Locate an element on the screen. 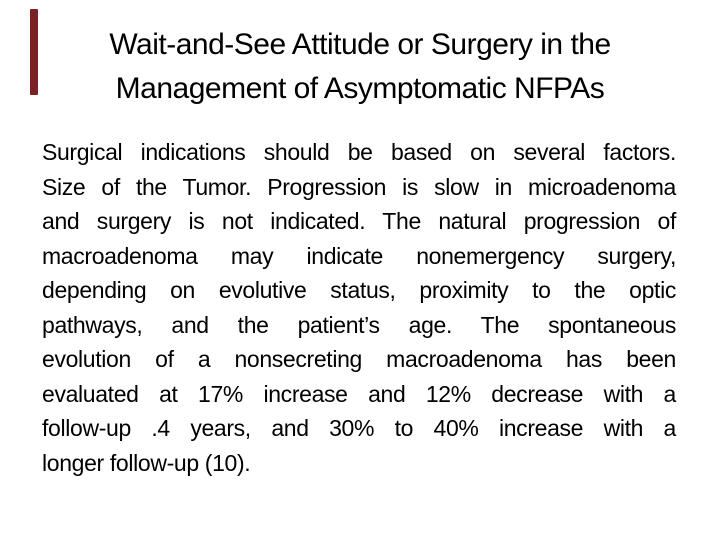  slide-accent-bar is located at coordinates (34, 52).